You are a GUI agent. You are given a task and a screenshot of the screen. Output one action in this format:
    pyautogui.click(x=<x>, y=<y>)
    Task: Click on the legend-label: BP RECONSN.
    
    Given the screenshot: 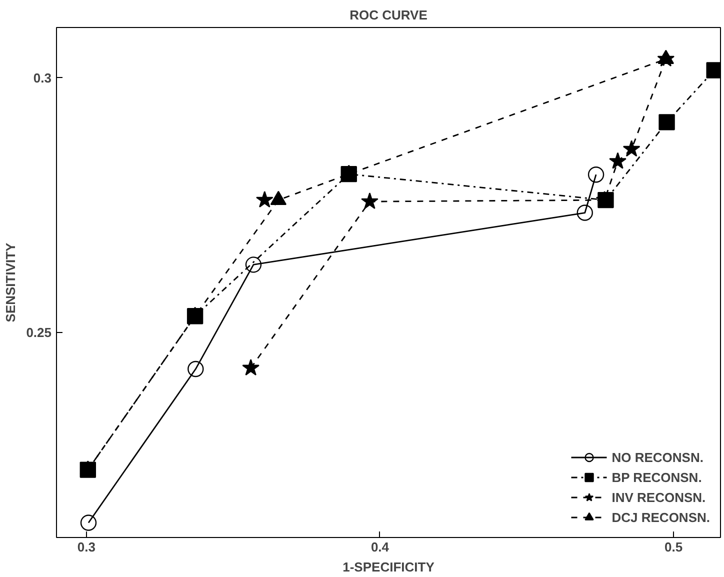 What is the action you would take?
    pyautogui.click(x=657, y=477)
    